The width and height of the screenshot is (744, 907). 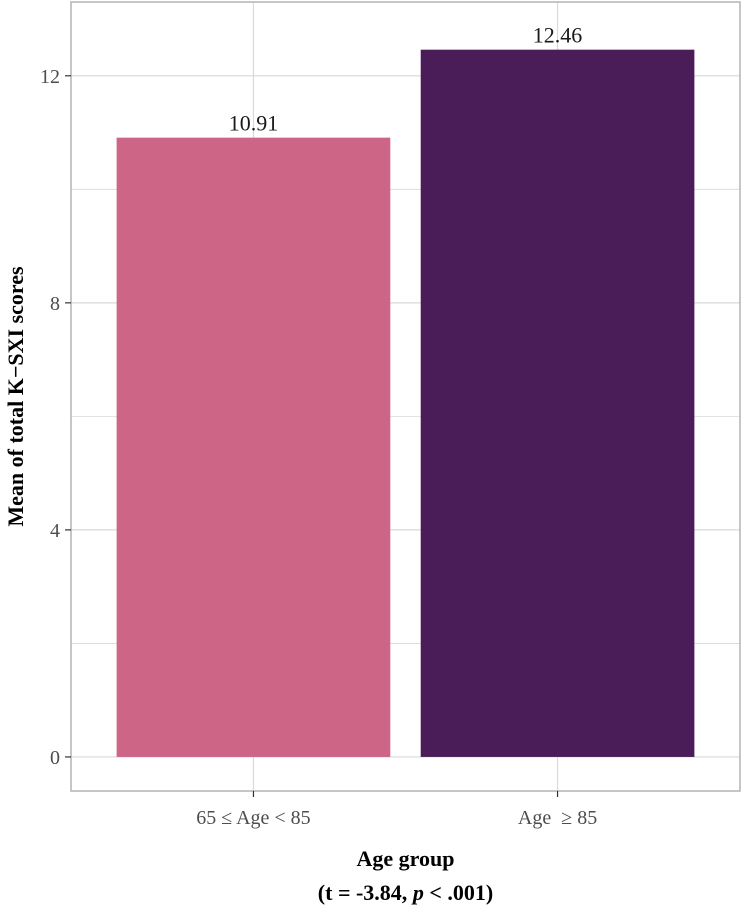 I want to click on x-axis-title: Age group, so click(x=406, y=858).